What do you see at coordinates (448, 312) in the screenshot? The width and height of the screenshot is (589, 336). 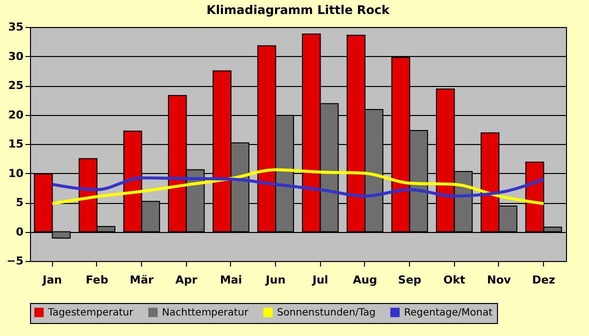 I see `legend-label: Regentage/Monat` at bounding box center [448, 312].